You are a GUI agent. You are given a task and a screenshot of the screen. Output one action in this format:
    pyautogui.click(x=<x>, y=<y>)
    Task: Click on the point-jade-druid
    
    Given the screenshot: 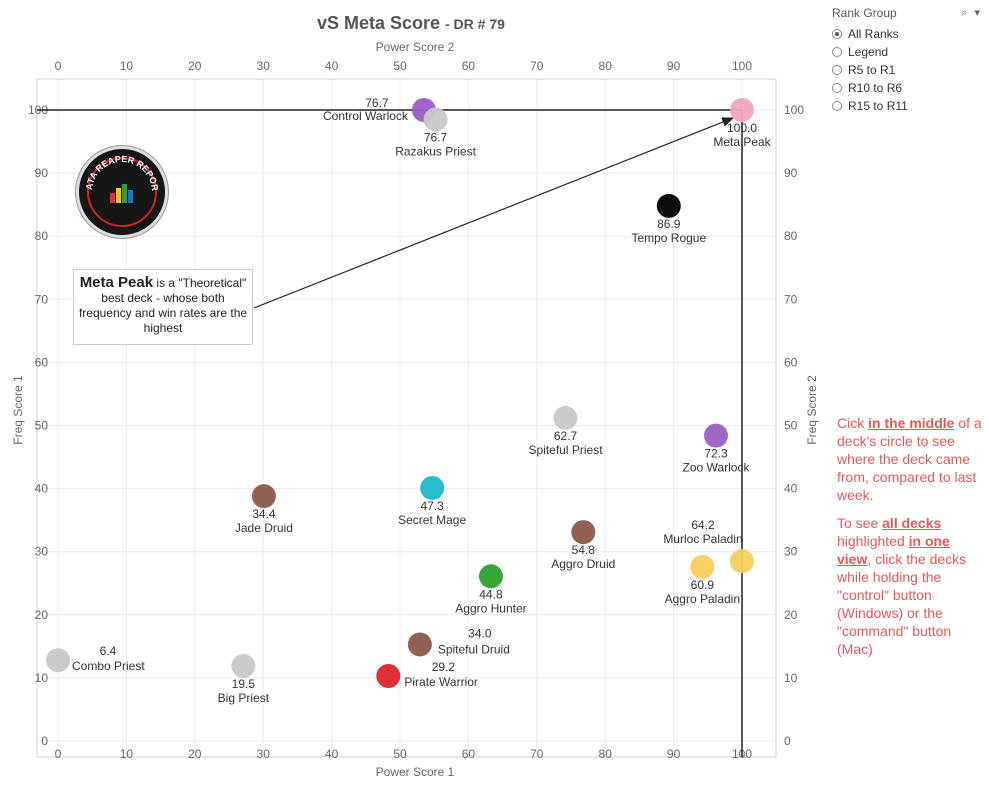 What is the action you would take?
    pyautogui.click(x=263, y=496)
    